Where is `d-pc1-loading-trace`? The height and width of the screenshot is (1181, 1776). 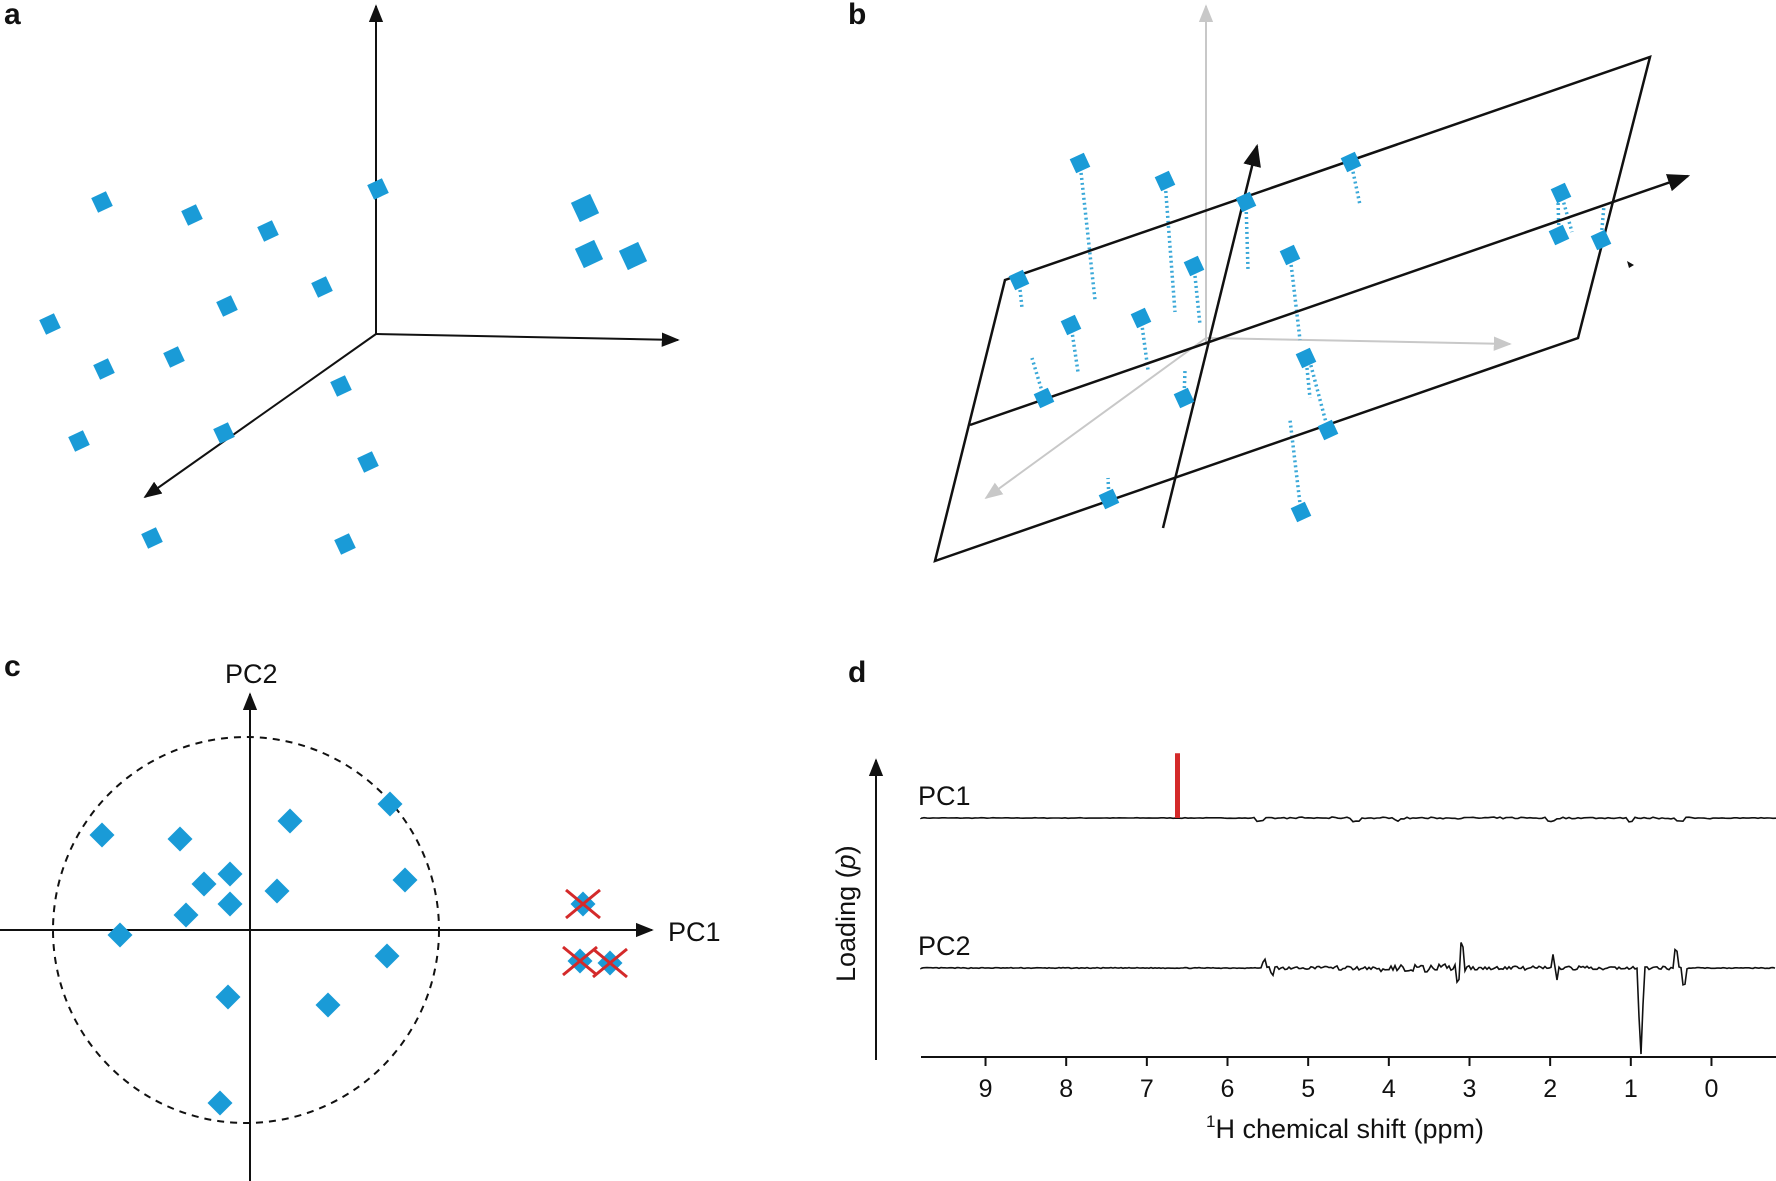
d-pc1-loading-trace is located at coordinates (1348, 819).